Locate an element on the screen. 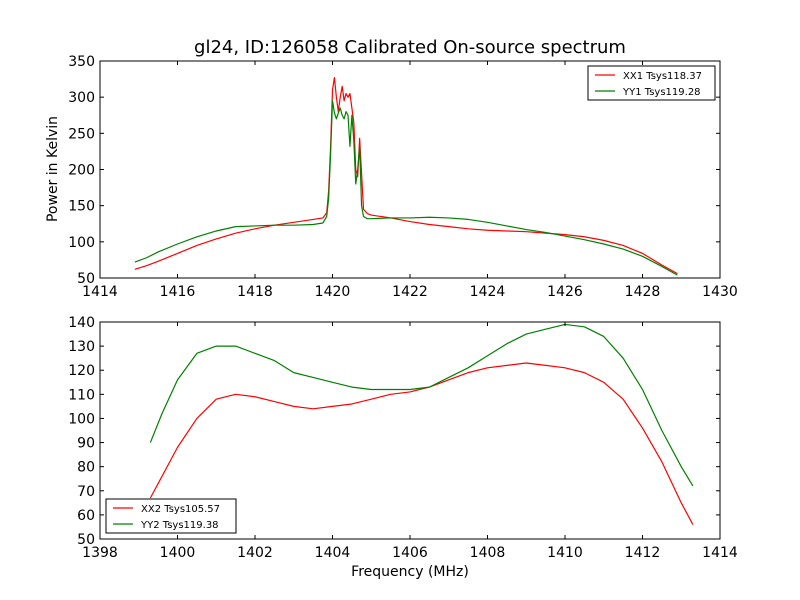 The width and height of the screenshot is (800, 600). legend-label: XX1 Tsys118.37 is located at coordinates (662, 76).